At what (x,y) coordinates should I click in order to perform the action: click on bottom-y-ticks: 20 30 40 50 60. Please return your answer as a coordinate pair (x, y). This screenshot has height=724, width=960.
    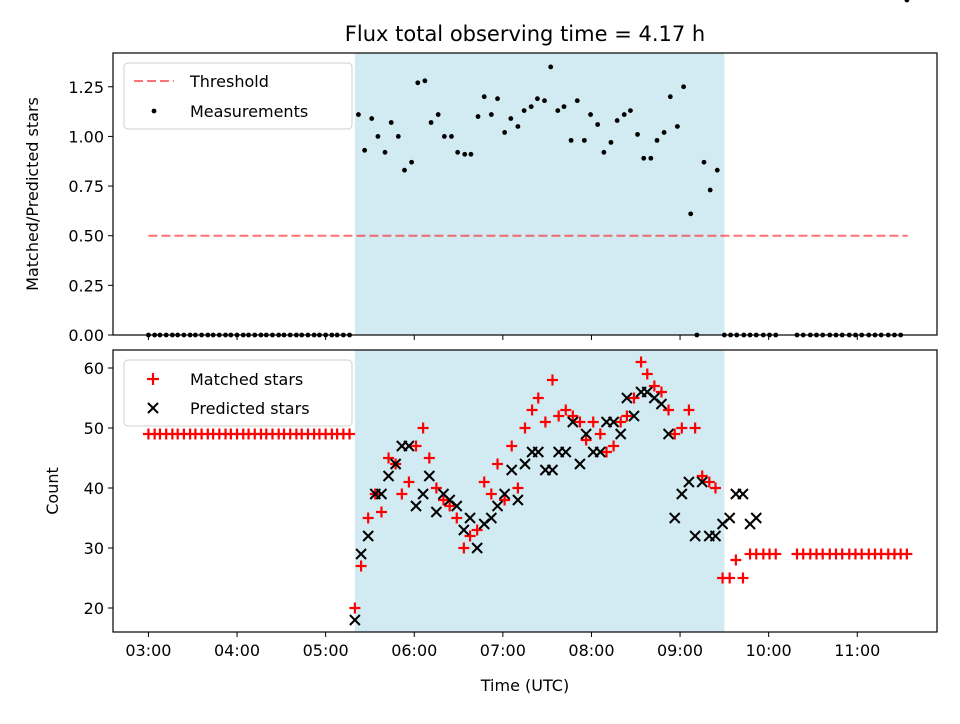
    Looking at the image, I should click on (98, 488).